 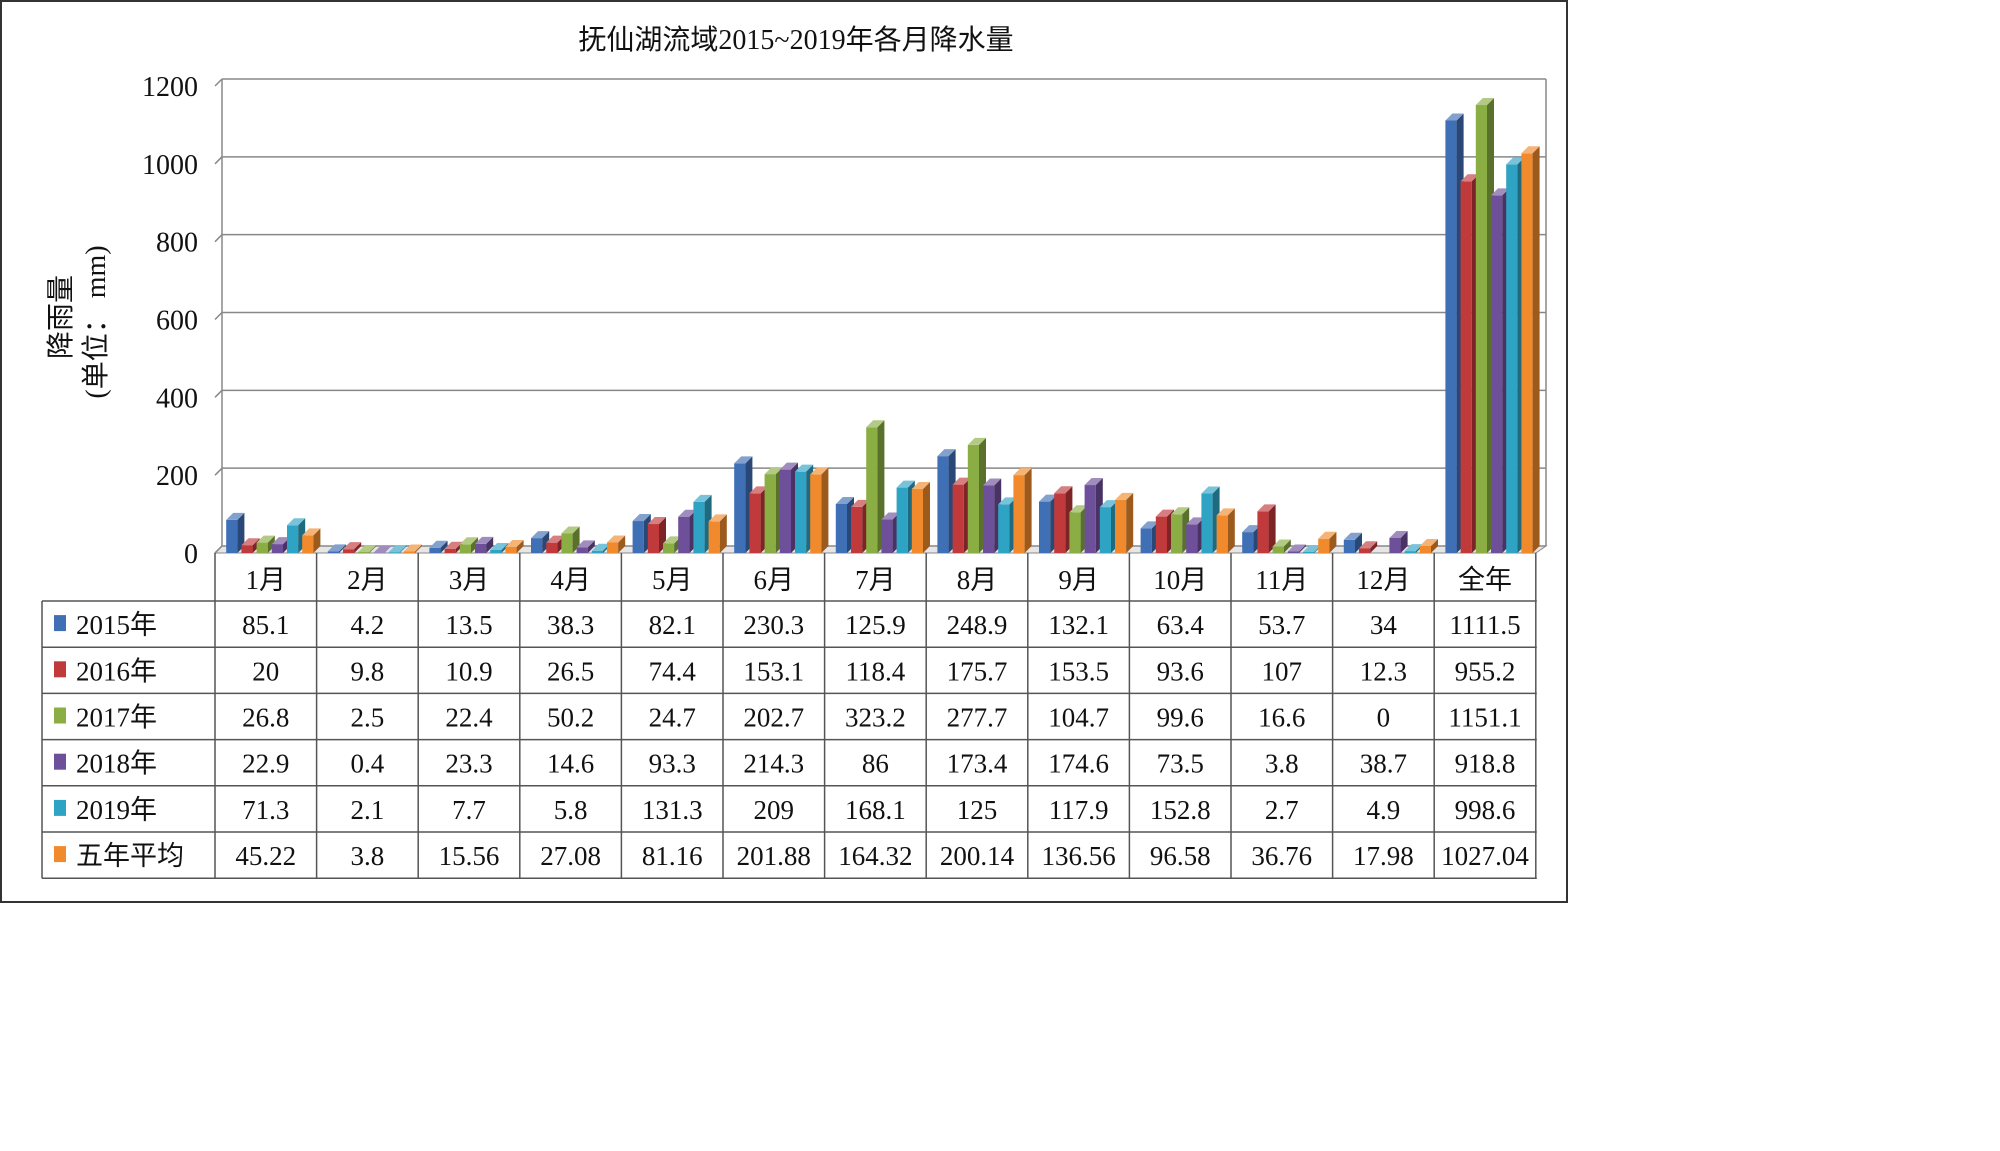 I want to click on table-cell: 26.5, so click(x=570, y=671).